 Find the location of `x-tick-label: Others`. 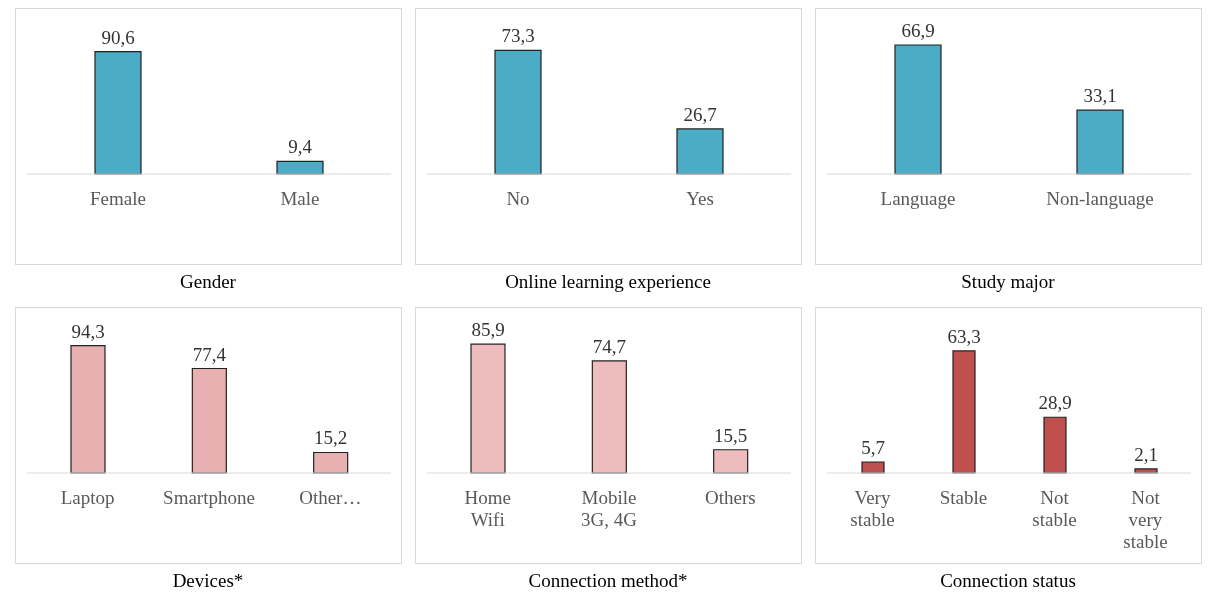

x-tick-label: Others is located at coordinates (730, 498).